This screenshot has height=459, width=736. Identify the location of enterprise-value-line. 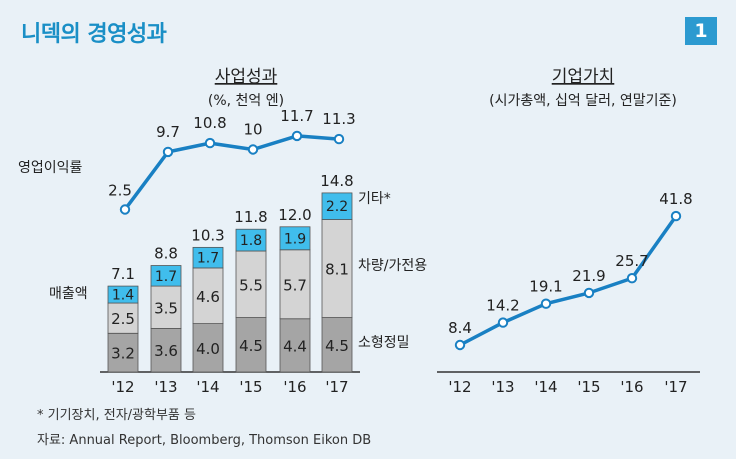
(568, 281).